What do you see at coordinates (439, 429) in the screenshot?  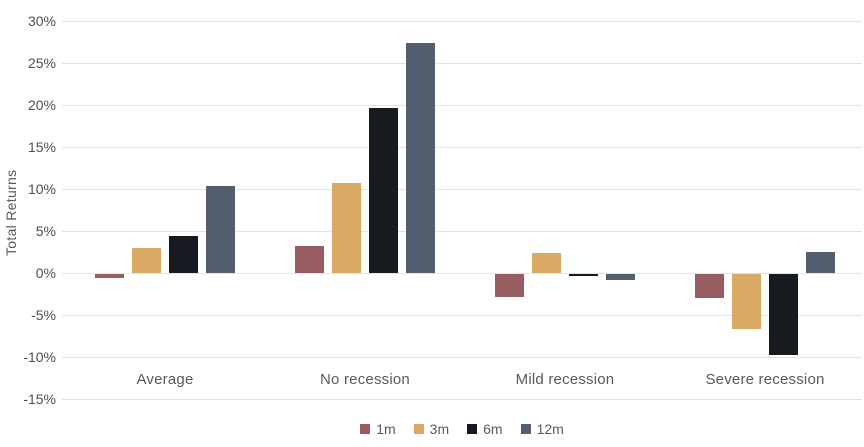 I see `legend-label: 3m` at bounding box center [439, 429].